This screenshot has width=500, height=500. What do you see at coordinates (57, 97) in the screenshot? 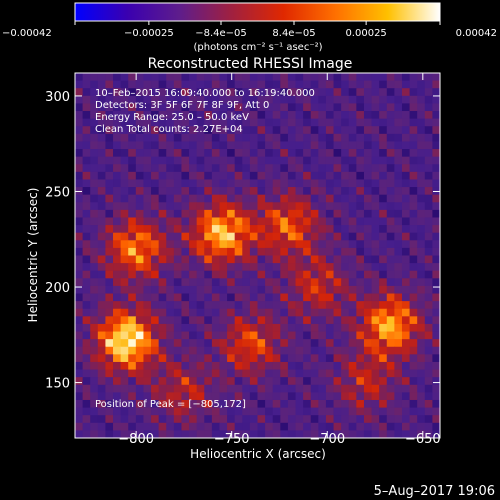
I see `y-tick-label: 300` at bounding box center [57, 97].